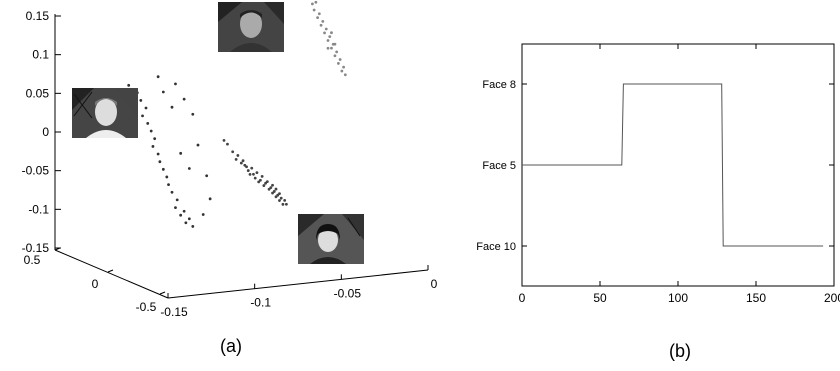 This screenshot has height=371, width=840. What do you see at coordinates (146, 307) in the screenshot?
I see `x-tick-label: -0.5` at bounding box center [146, 307].